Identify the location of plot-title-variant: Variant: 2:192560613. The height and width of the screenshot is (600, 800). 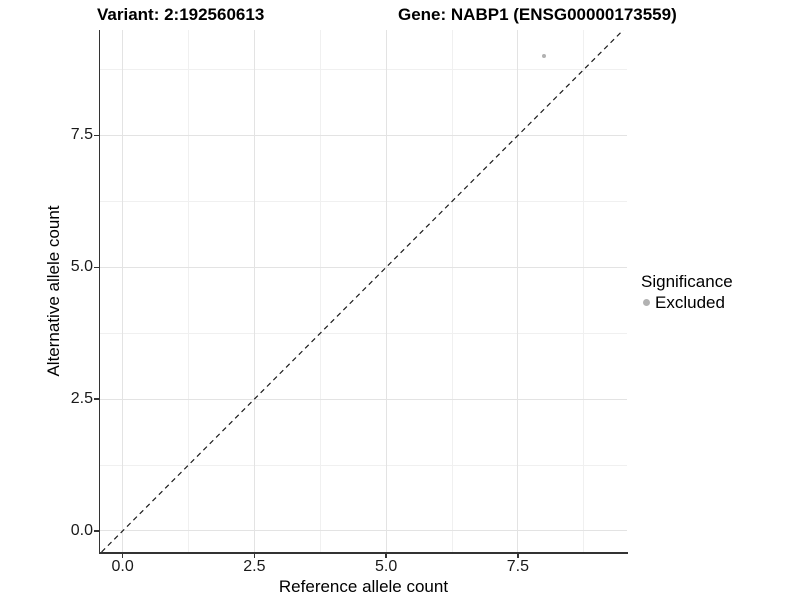
(181, 14).